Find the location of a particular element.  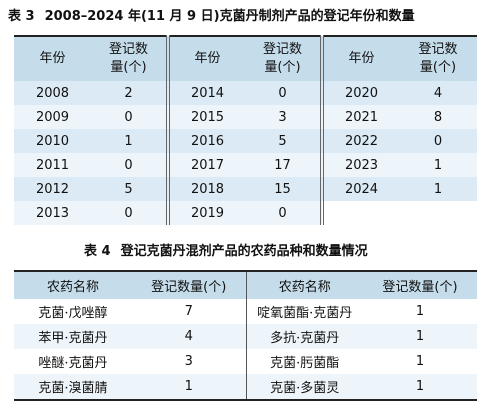

table4-caption-text: 登记克菌丹混剂产品的农药品种和数量情况 is located at coordinates (244, 251).